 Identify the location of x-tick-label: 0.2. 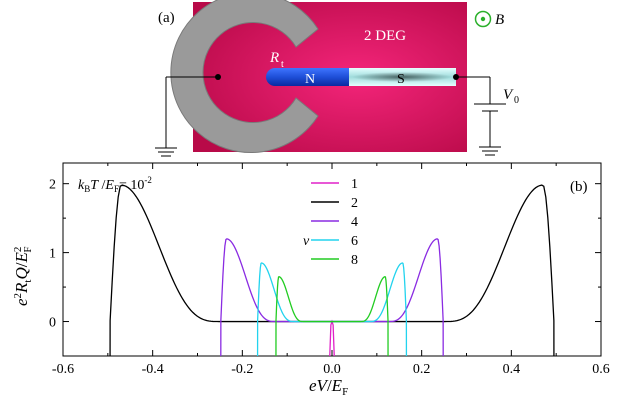
(422, 369).